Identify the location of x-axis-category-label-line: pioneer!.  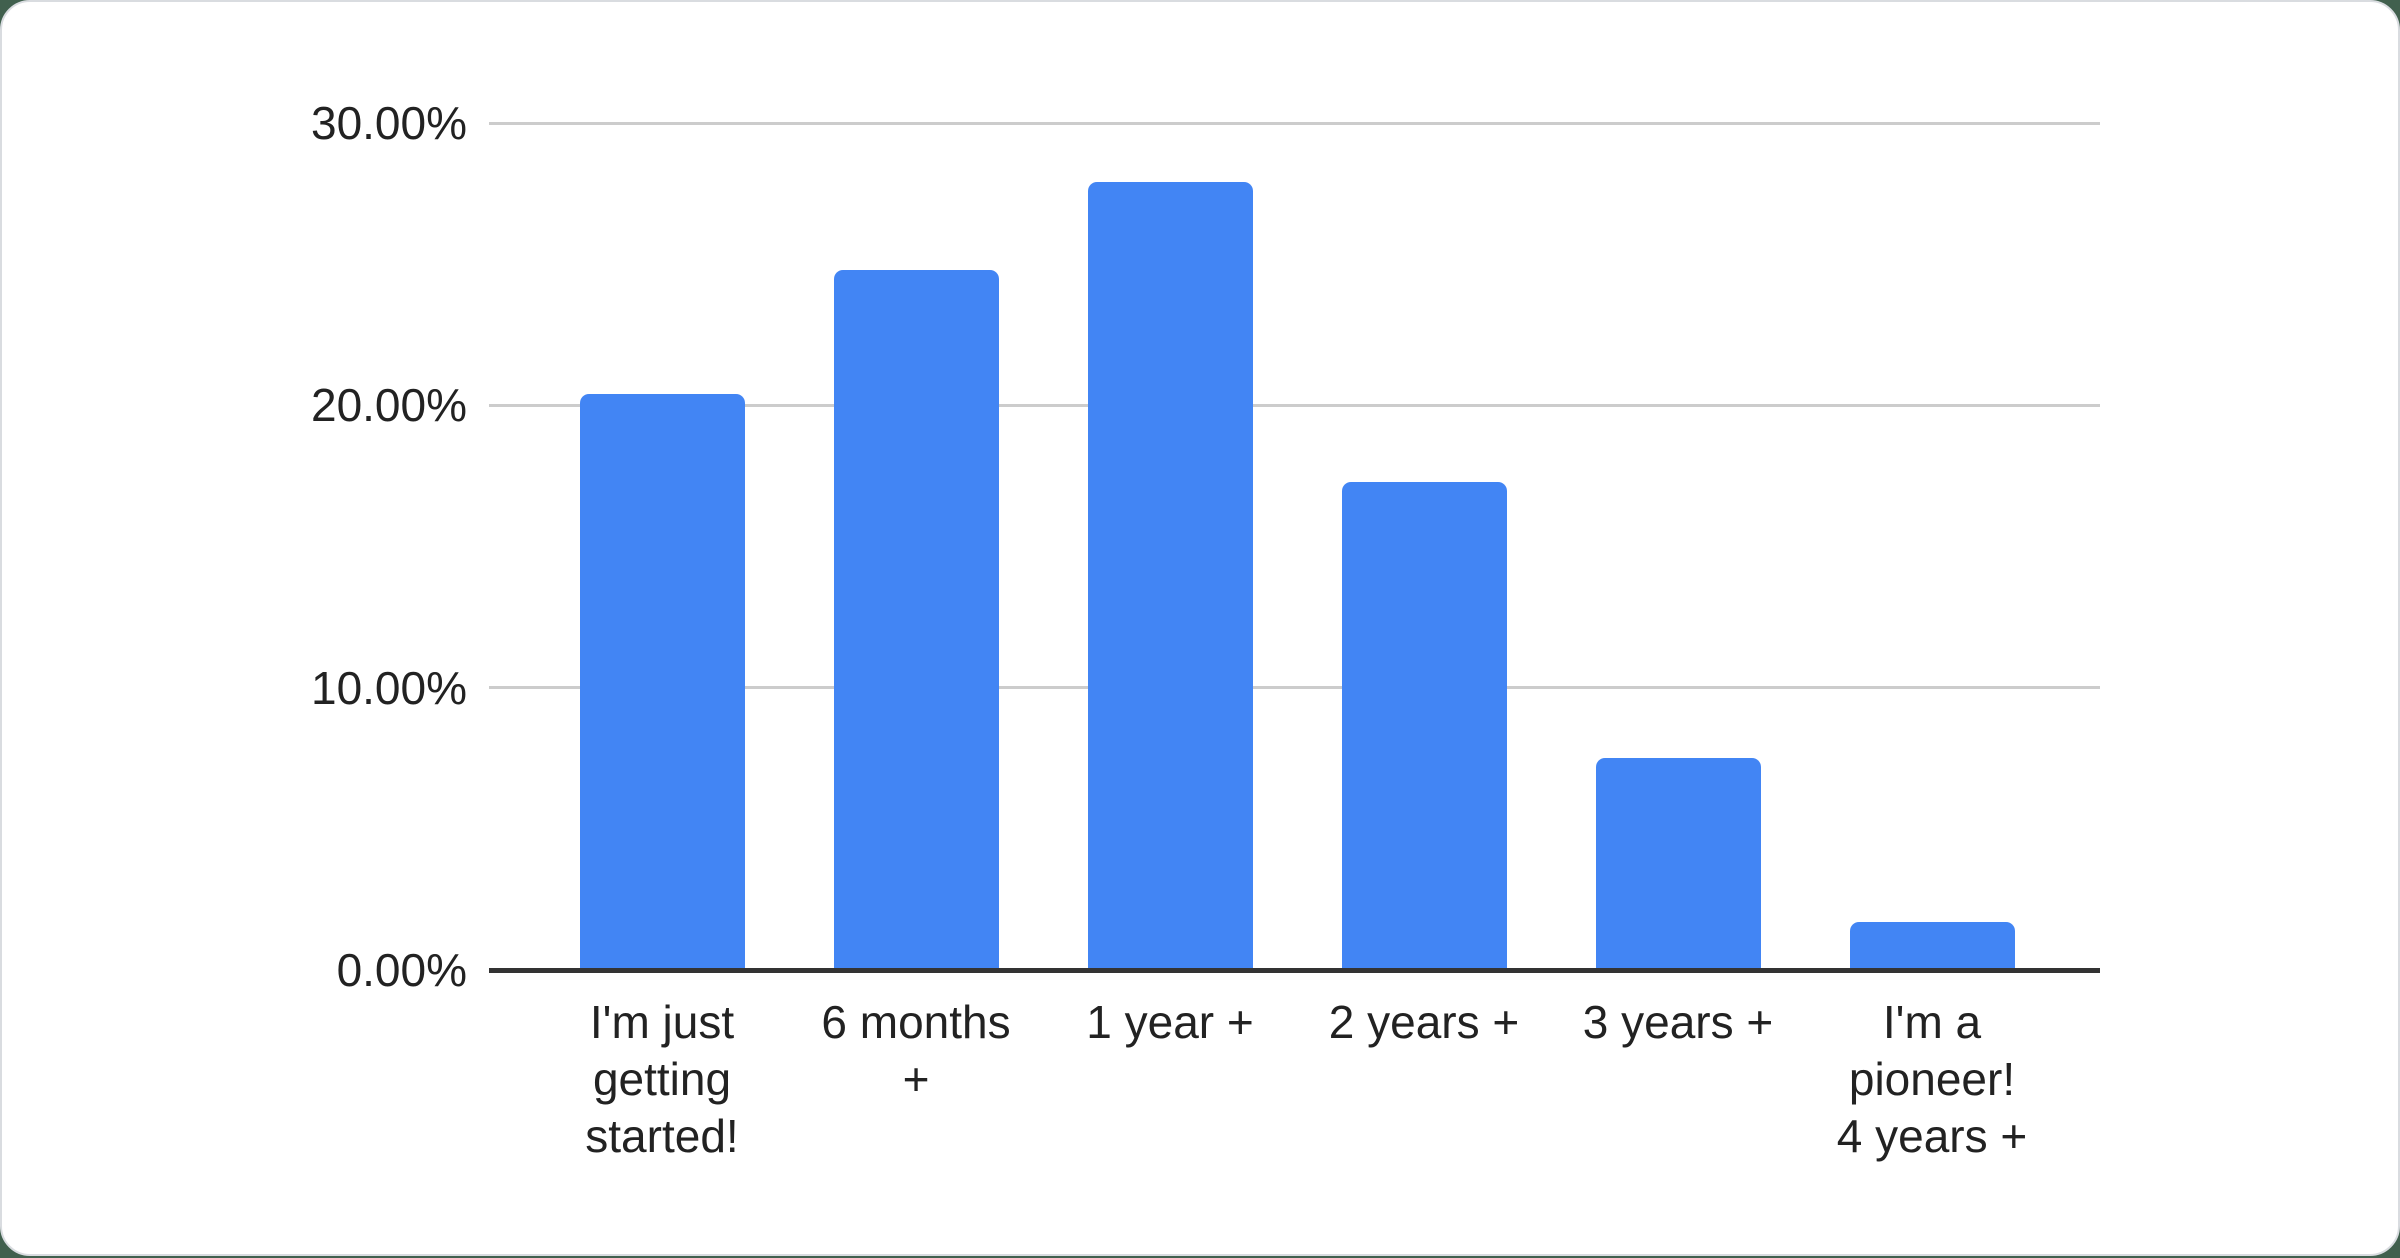
(1932, 1079).